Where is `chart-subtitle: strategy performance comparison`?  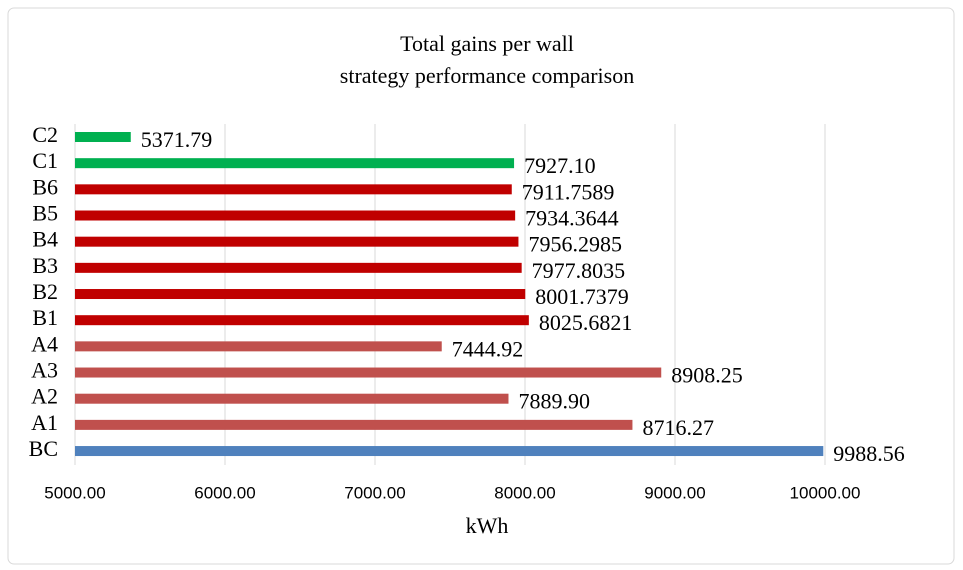 chart-subtitle: strategy performance comparison is located at coordinates (487, 75).